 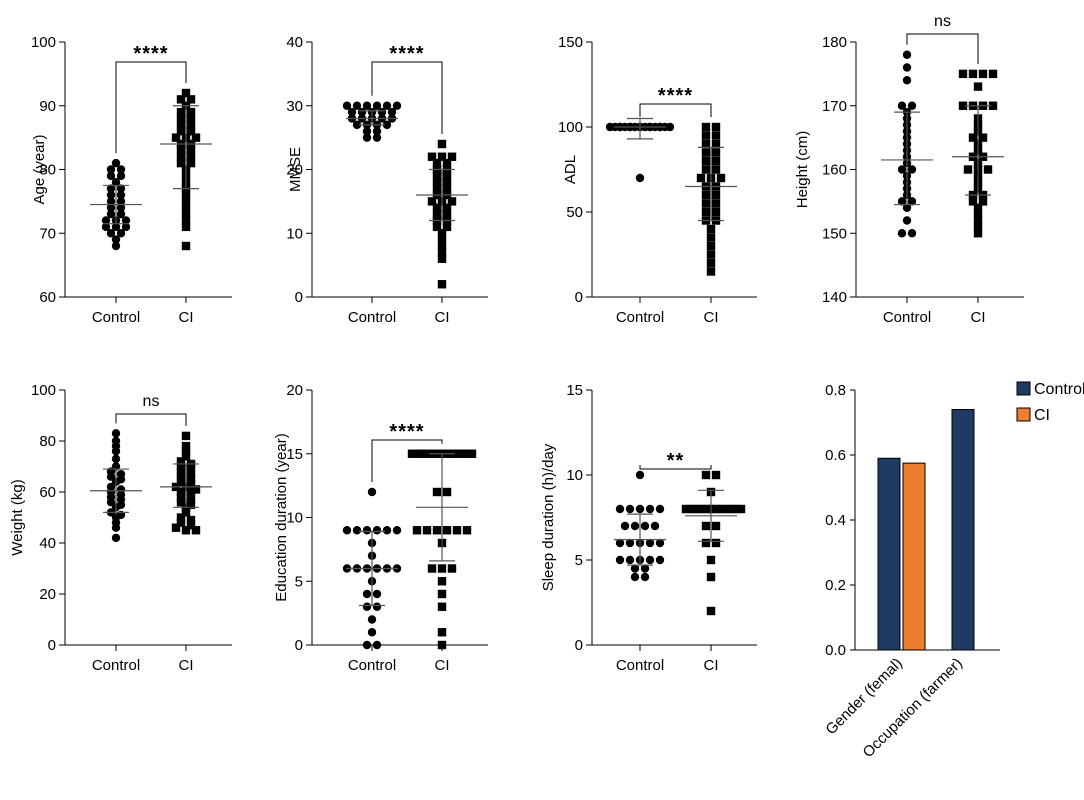 I want to click on y-axis-title: MMSE, so click(x=295, y=169).